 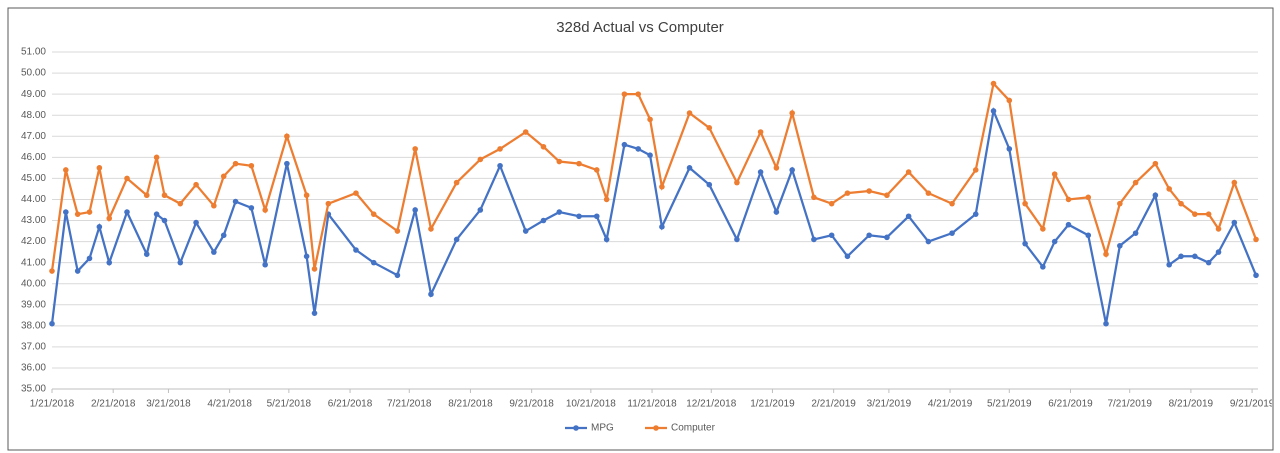 What do you see at coordinates (33, 368) in the screenshot?
I see `y-tick-label: 36.00` at bounding box center [33, 368].